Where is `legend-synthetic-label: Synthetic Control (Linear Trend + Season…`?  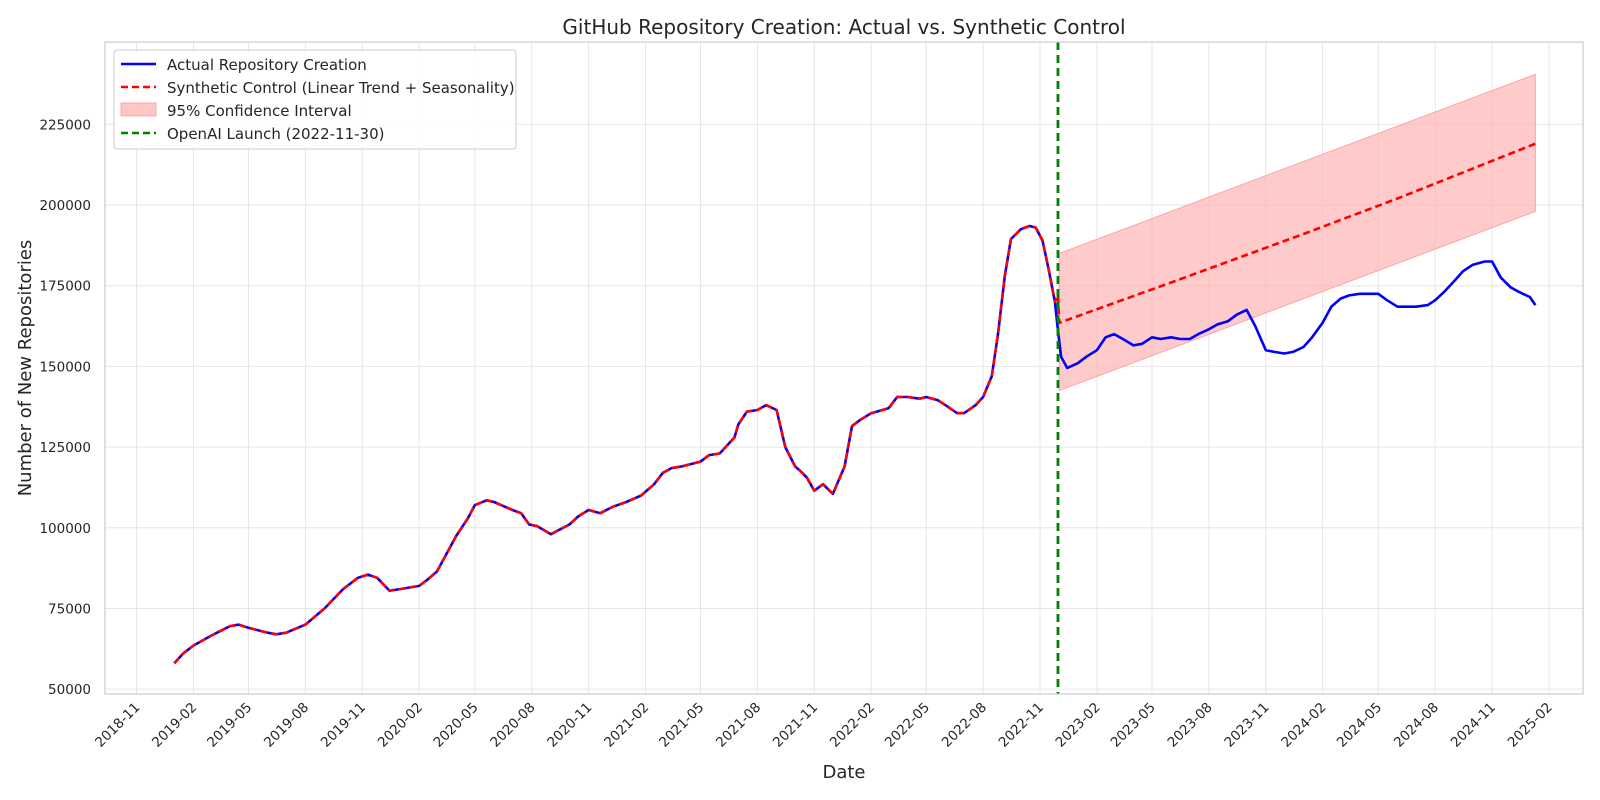
legend-synthetic-label: Synthetic Control (Linear Trend + Season… is located at coordinates (341, 88).